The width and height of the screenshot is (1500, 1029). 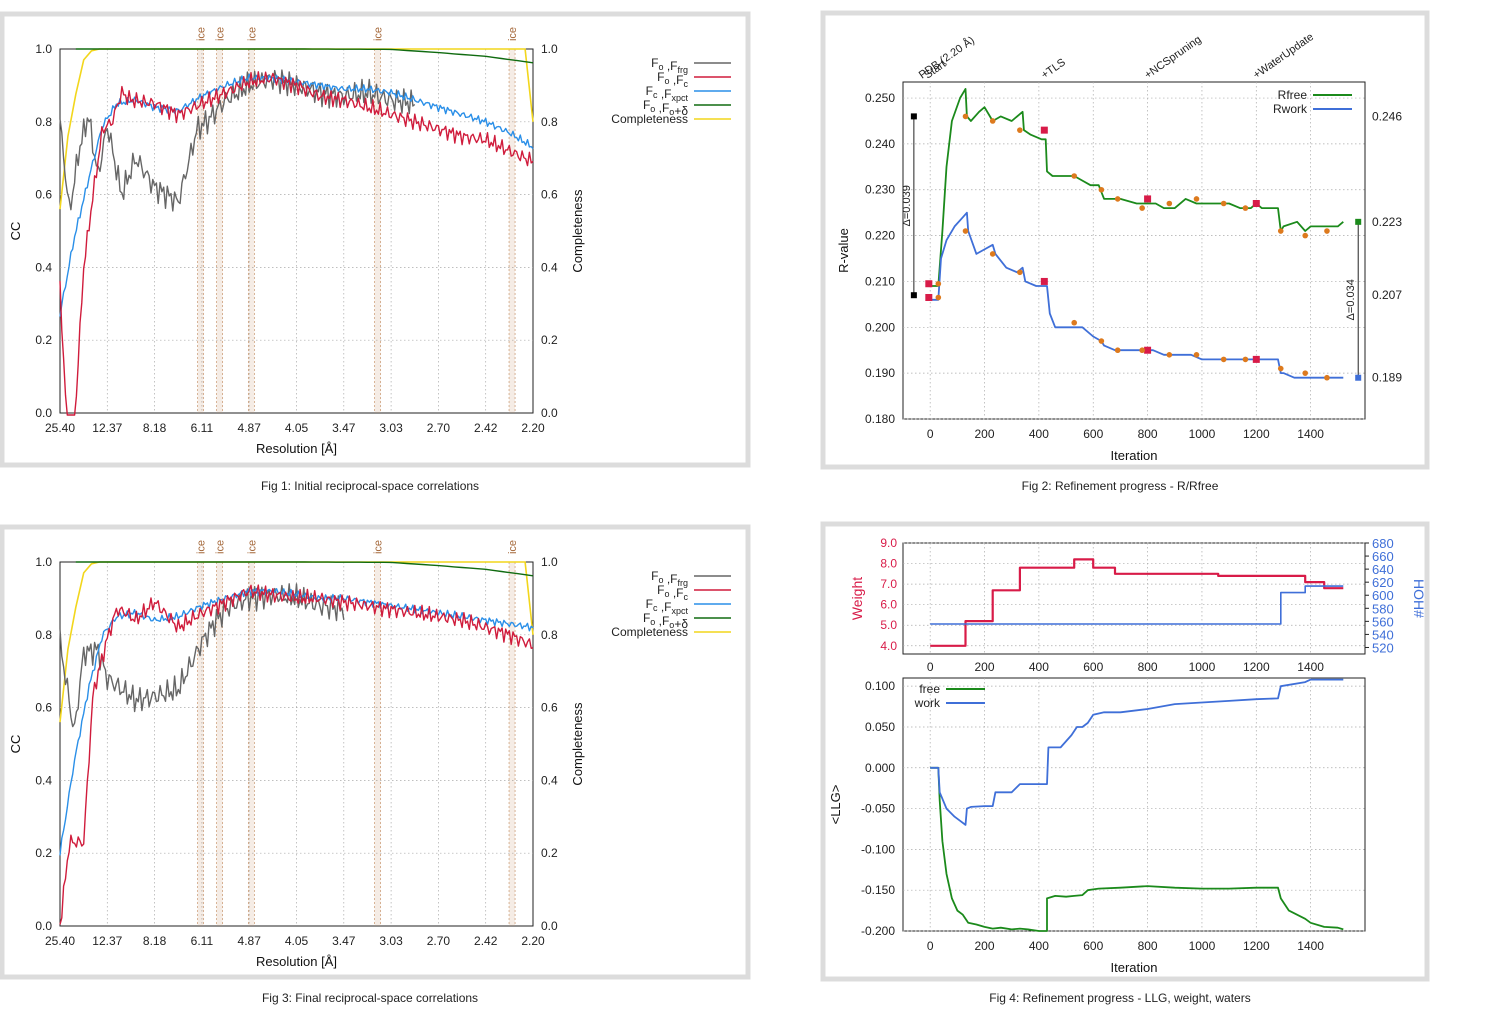 I want to click on upper-plot-frame, so click(x=1134, y=598).